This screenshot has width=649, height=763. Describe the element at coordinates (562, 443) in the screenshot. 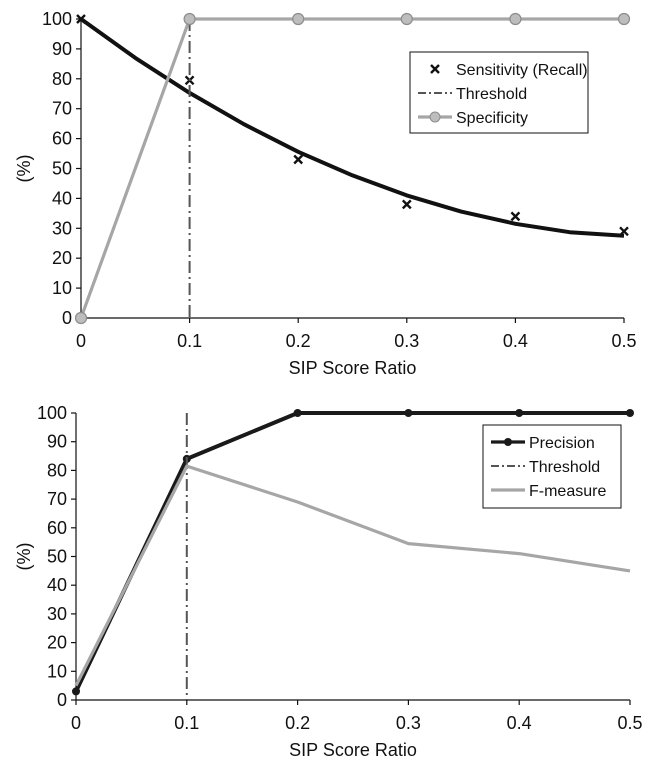

I see `legend-precision-label: Precision` at that location.